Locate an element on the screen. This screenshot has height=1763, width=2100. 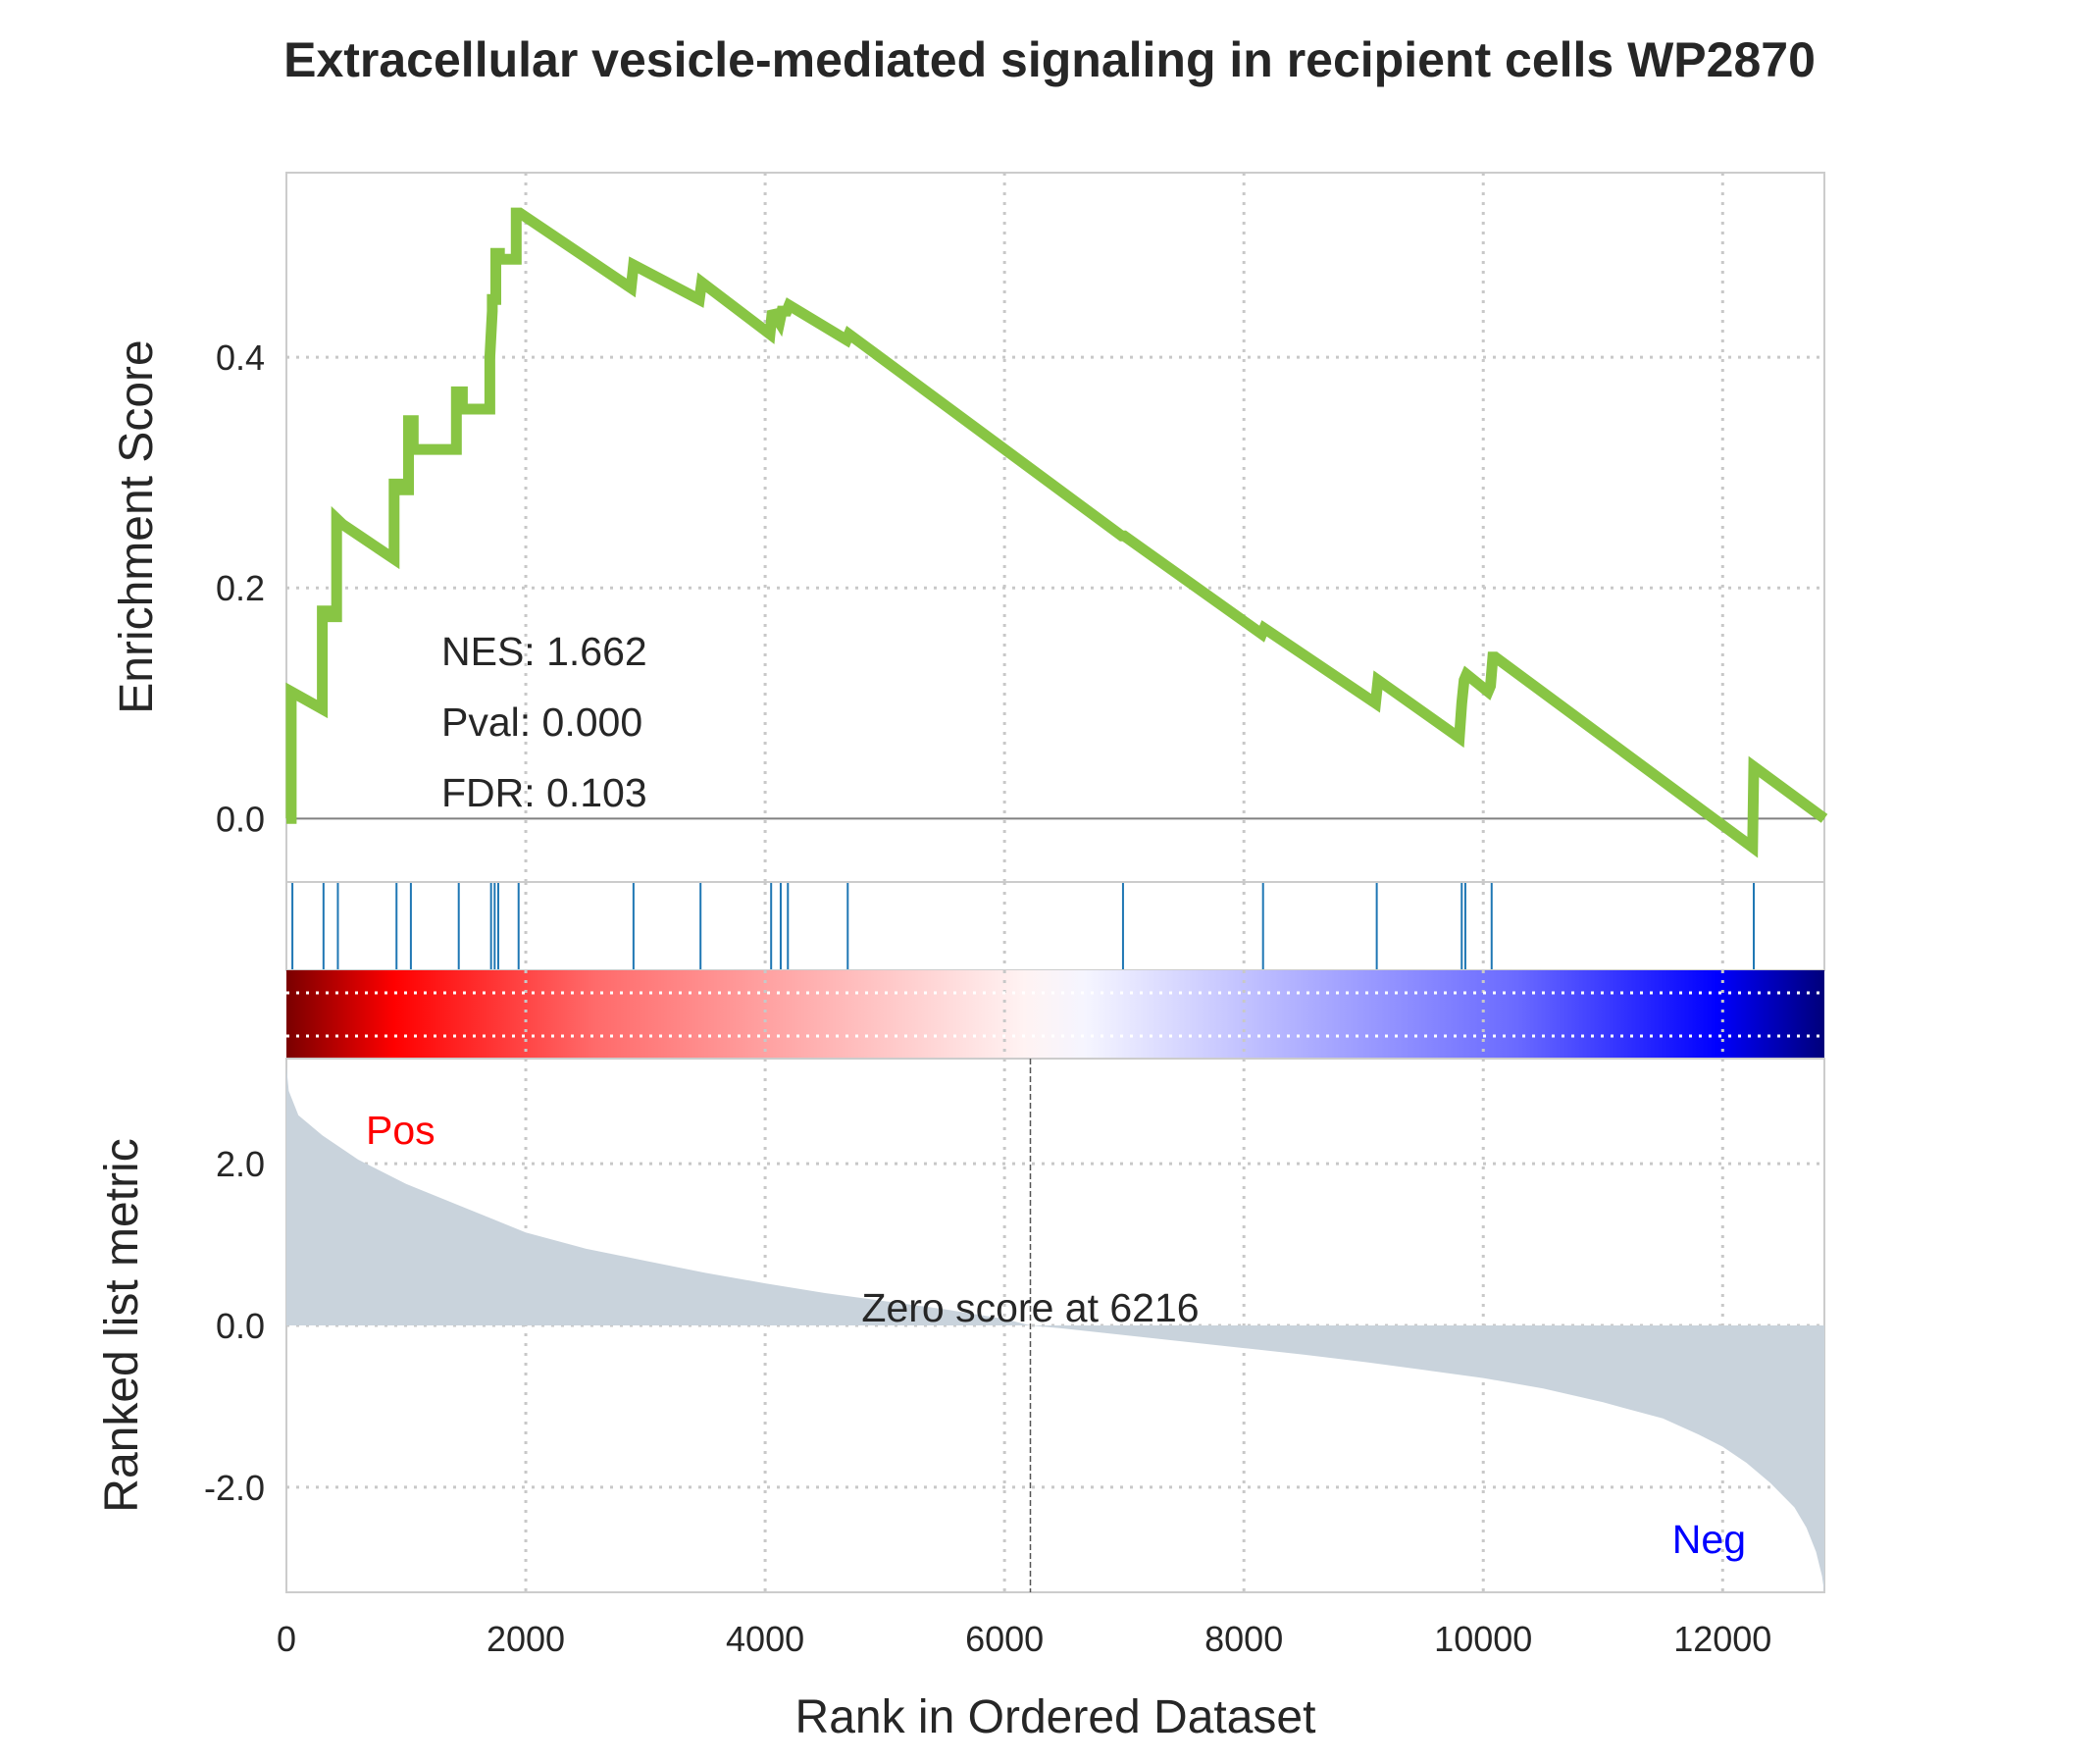
es-y-axis-label: Enrichment Score is located at coordinates (137, 527).